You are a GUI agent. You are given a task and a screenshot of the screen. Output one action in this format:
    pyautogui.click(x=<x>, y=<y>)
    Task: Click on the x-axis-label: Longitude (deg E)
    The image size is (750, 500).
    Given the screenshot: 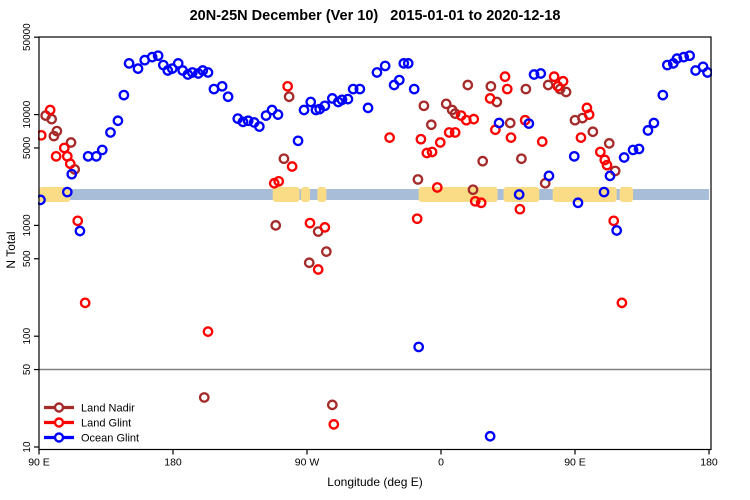 What is the action you would take?
    pyautogui.click(x=375, y=482)
    